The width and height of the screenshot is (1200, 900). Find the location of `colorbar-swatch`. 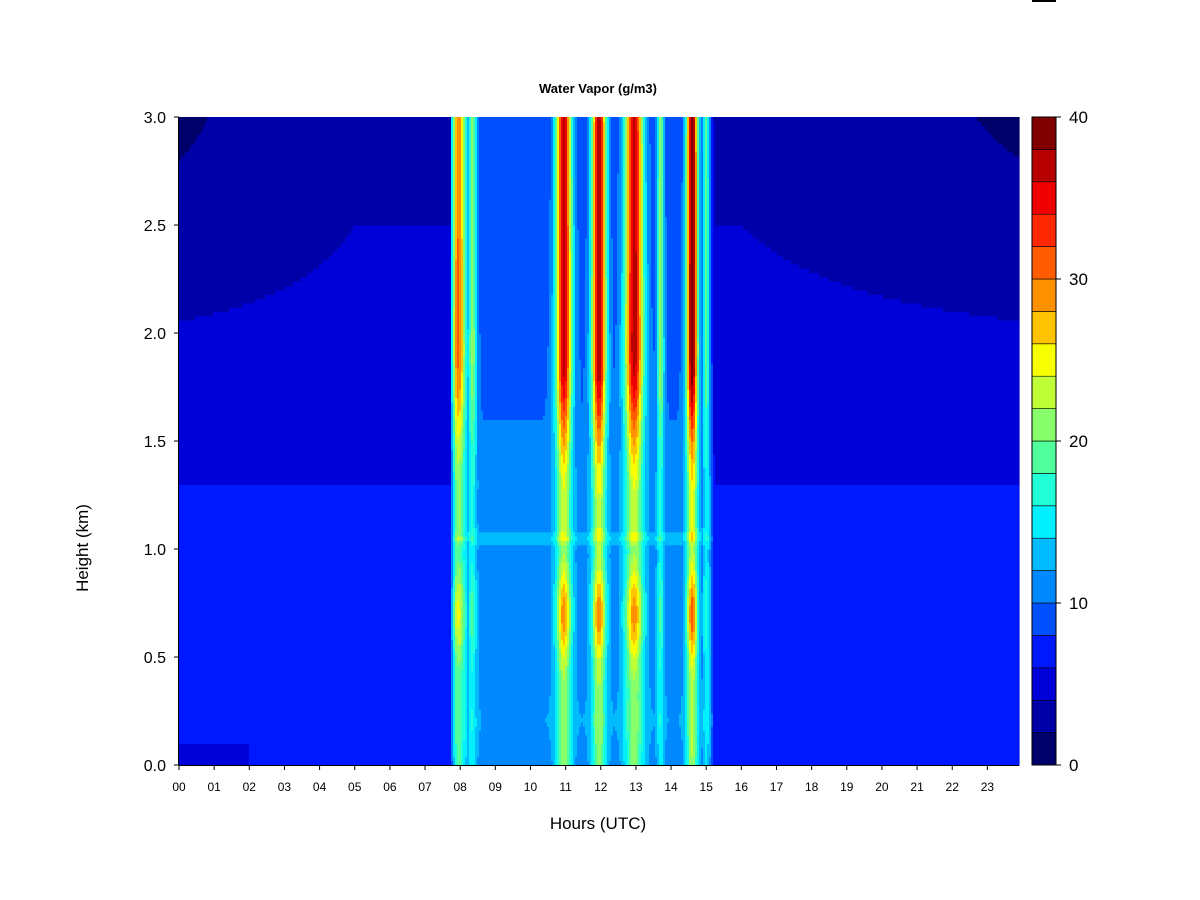

colorbar-swatch is located at coordinates (1044, 652).